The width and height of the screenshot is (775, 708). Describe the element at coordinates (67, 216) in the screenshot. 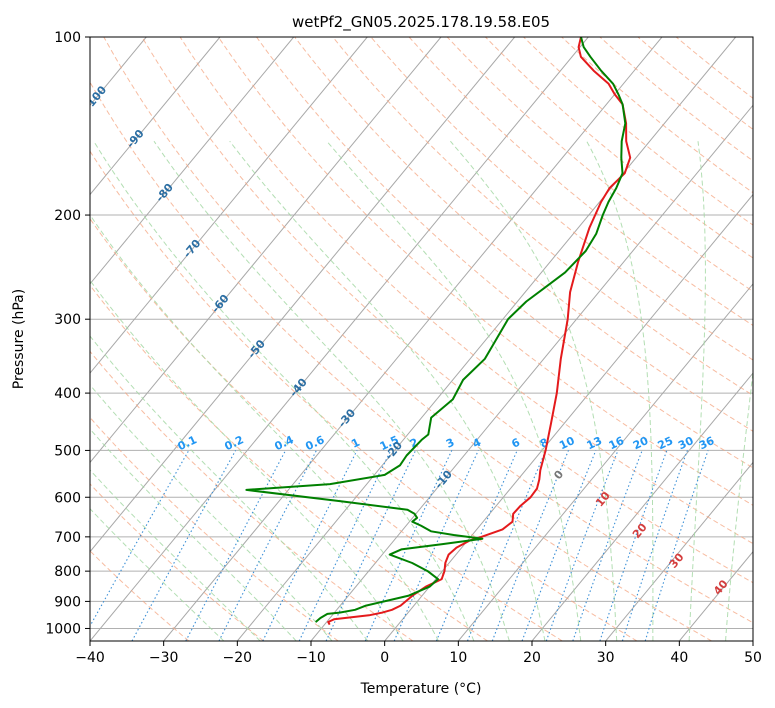

I see `y-tick-label: 200` at that location.